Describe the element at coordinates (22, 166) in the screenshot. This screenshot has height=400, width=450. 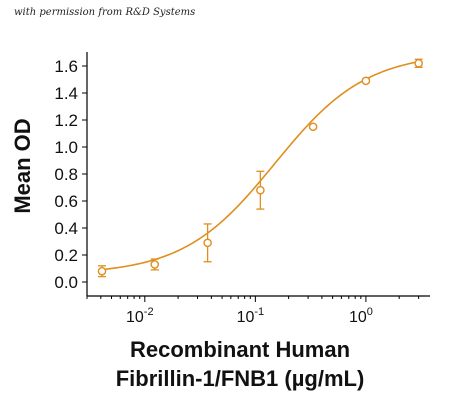
I see `y-axis-label: Mean OD` at that location.